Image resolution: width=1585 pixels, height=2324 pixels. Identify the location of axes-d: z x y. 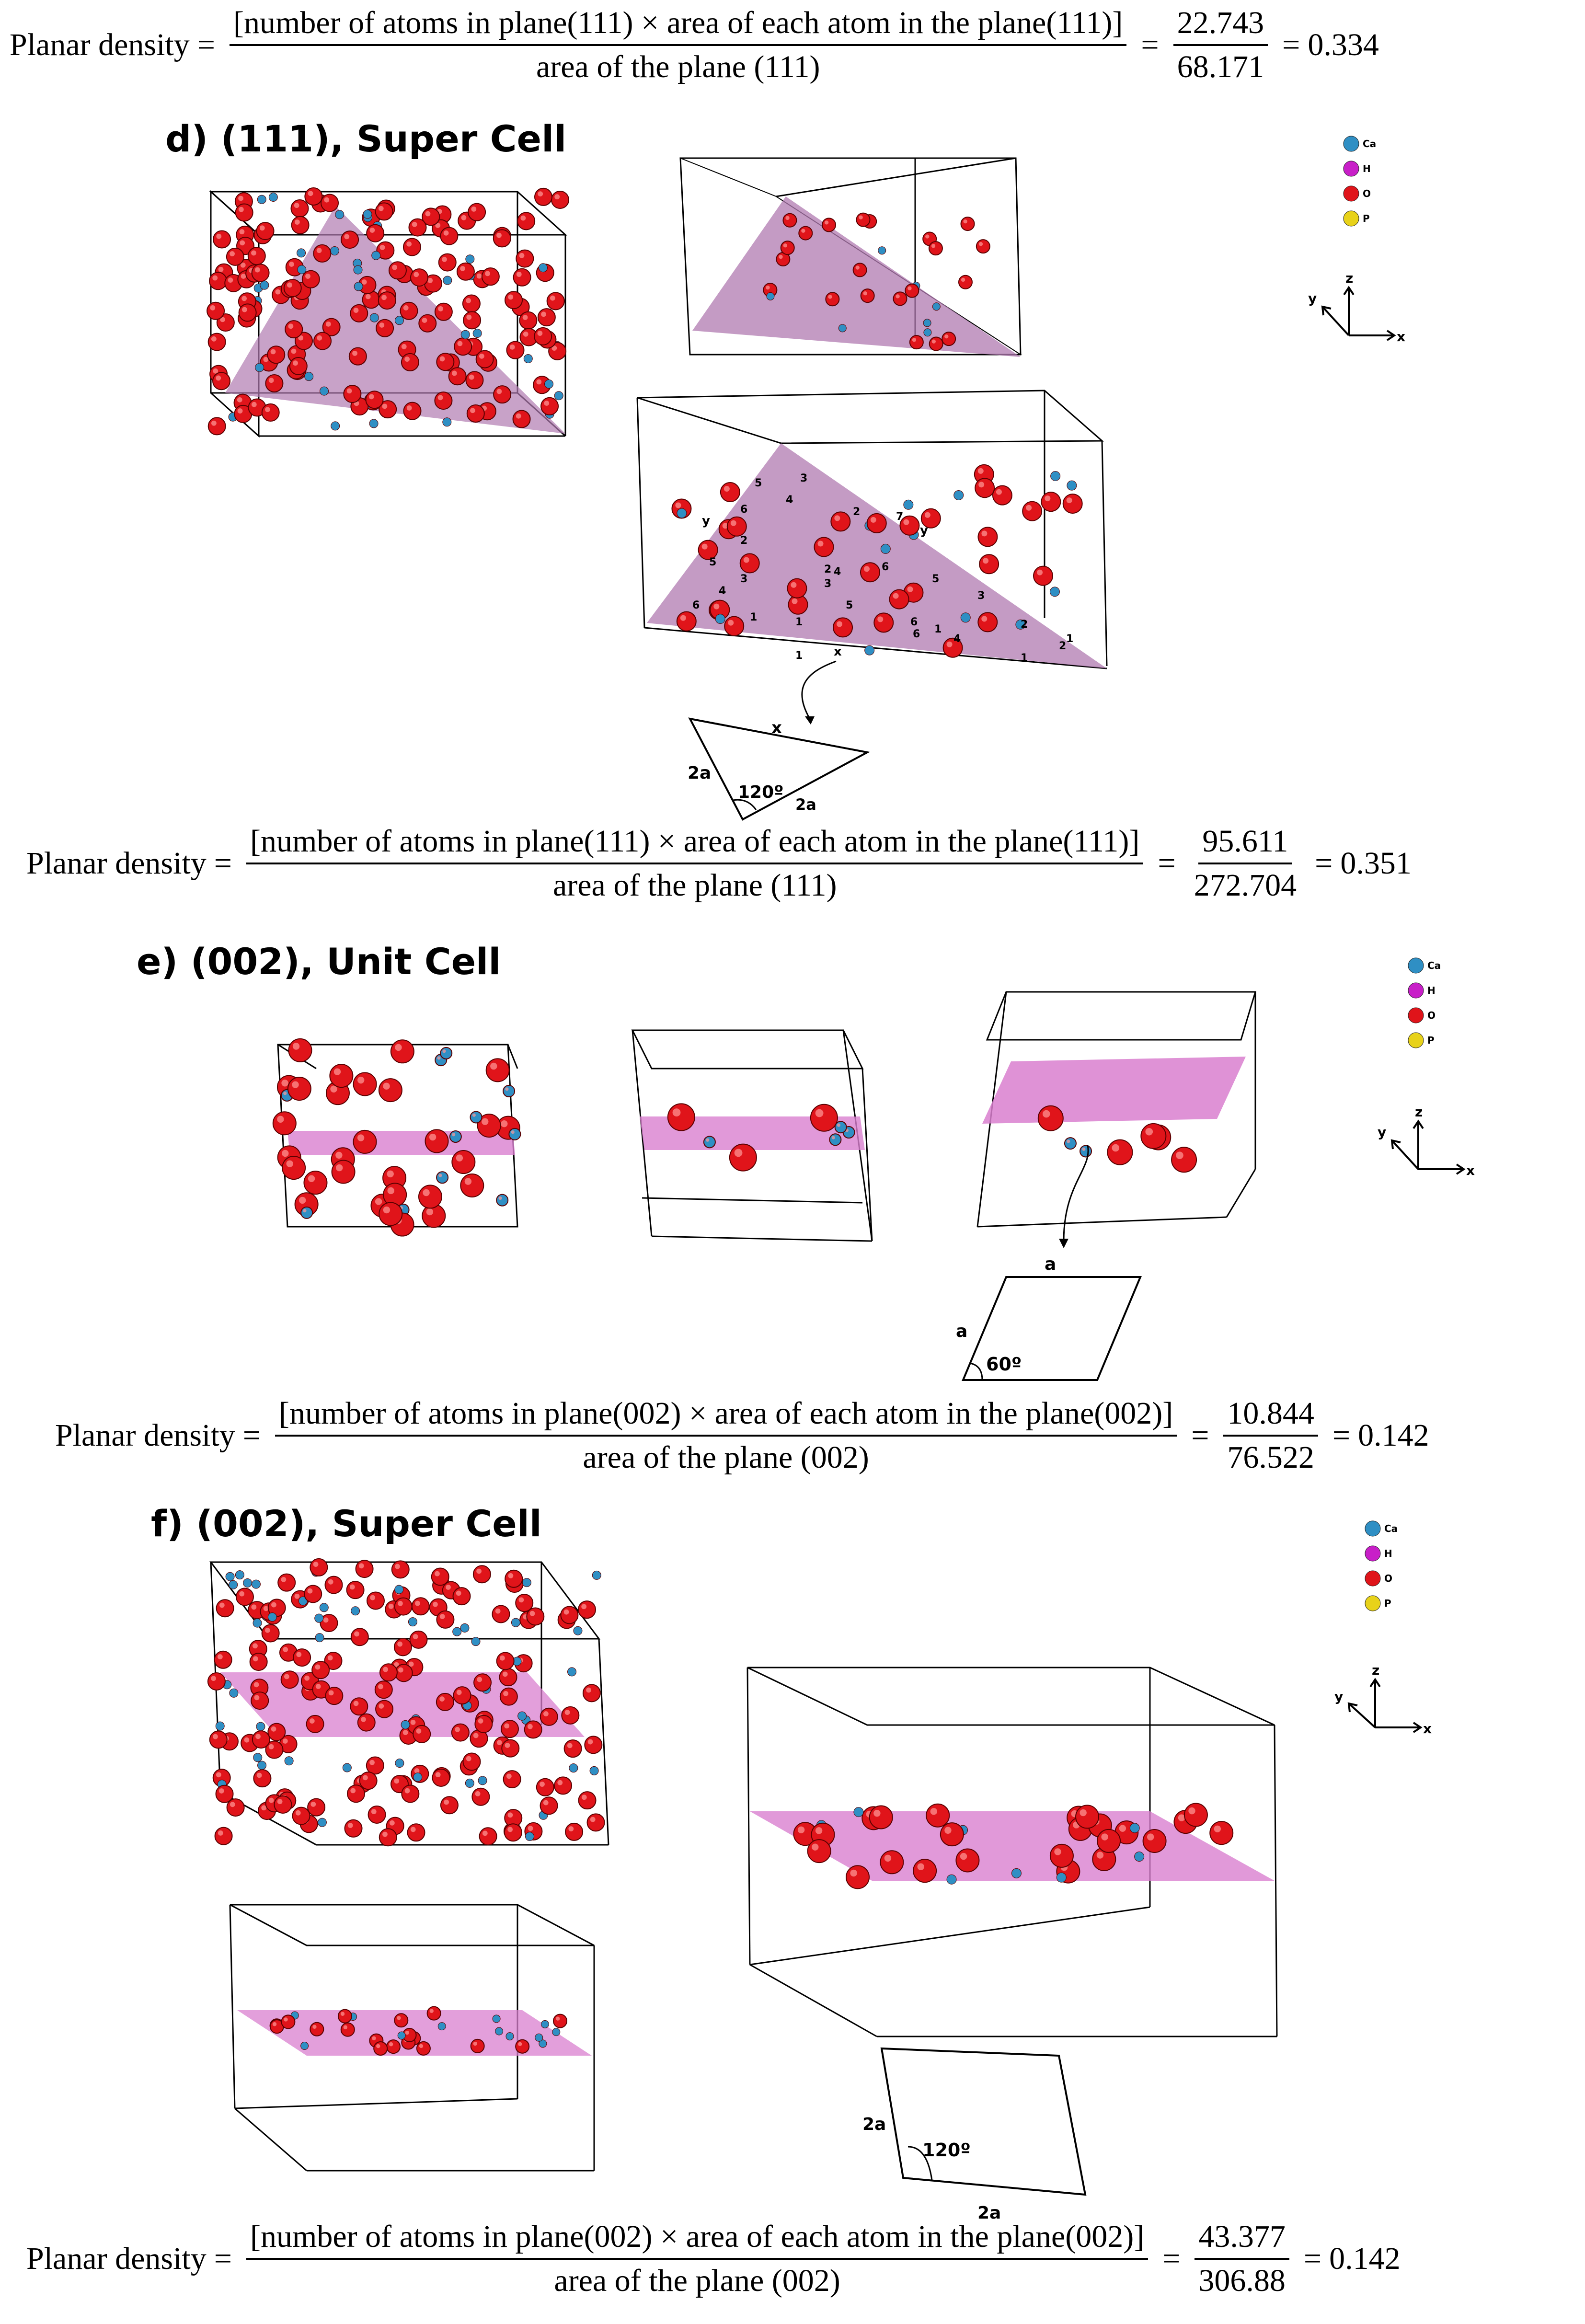
(1356, 307).